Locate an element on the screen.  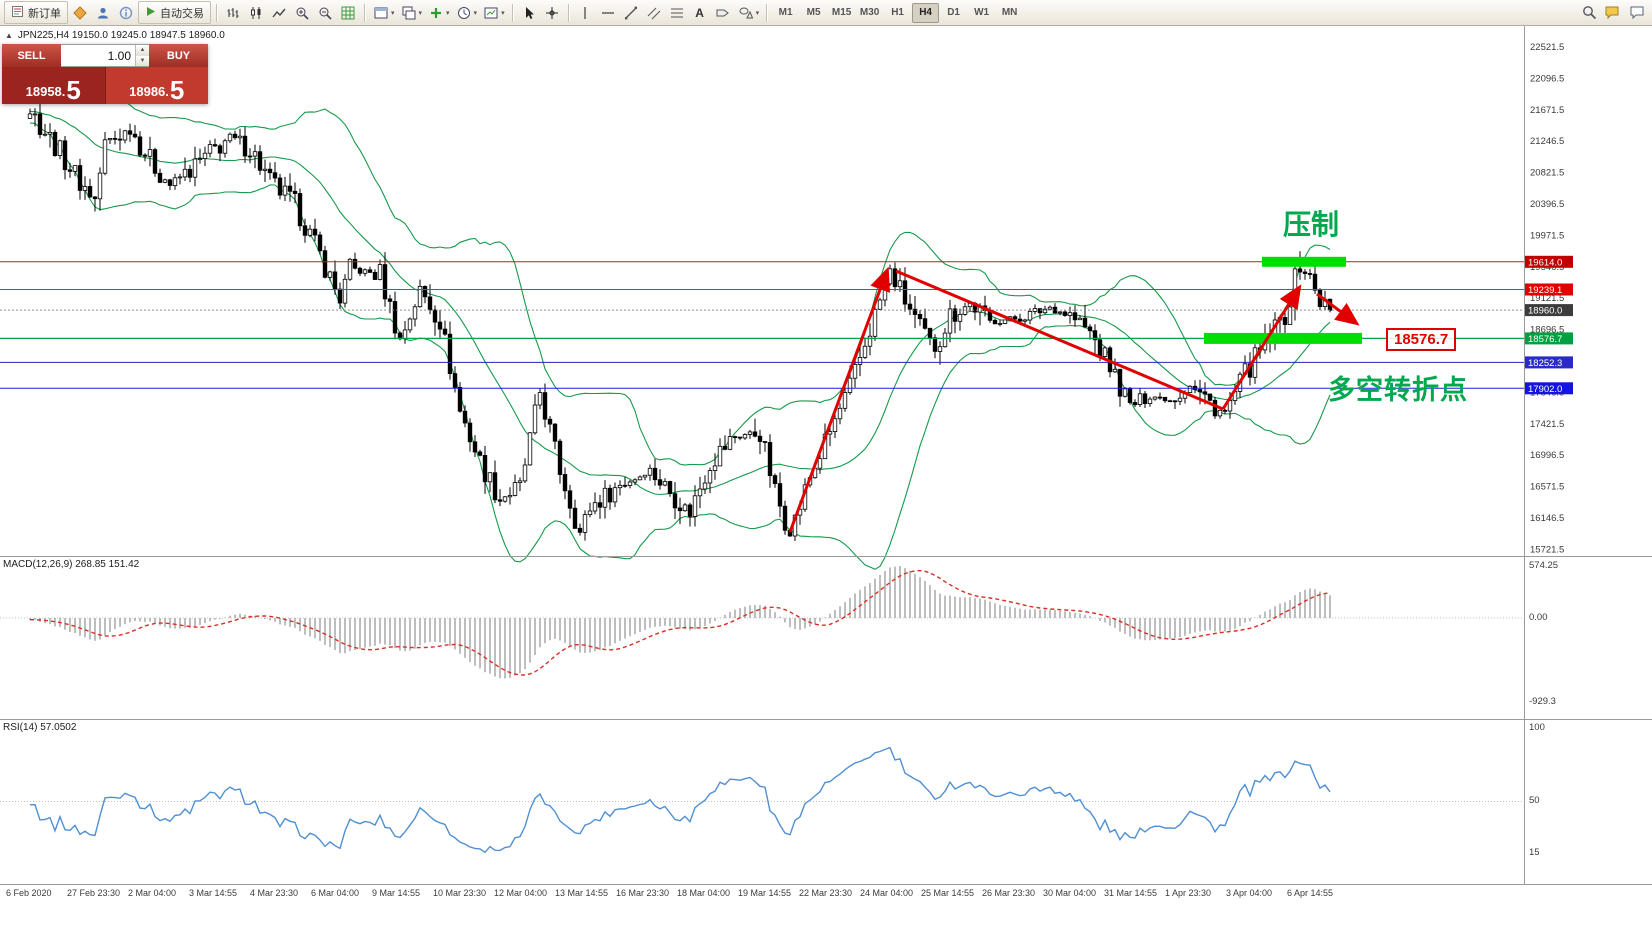
bar-chart-button is located at coordinates (233, 13).